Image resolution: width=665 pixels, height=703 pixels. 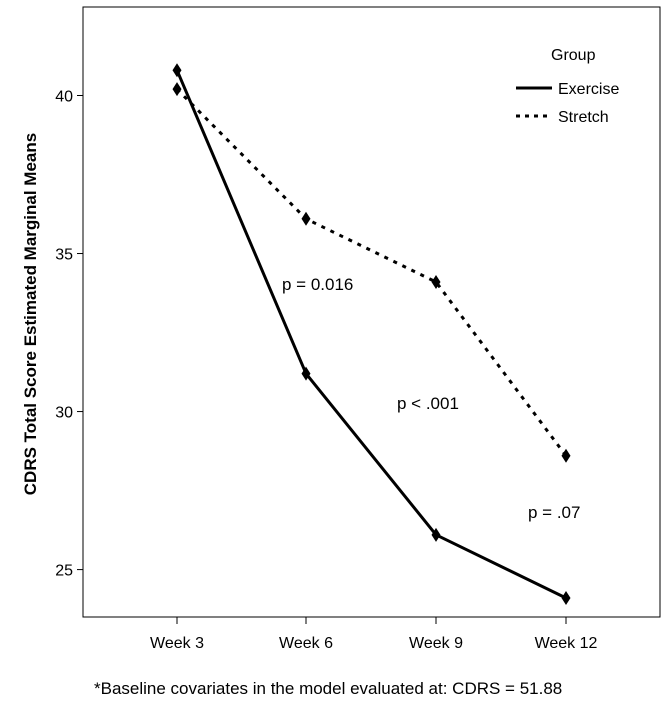 What do you see at coordinates (64, 255) in the screenshot?
I see `y-tick-label-35: 35` at bounding box center [64, 255].